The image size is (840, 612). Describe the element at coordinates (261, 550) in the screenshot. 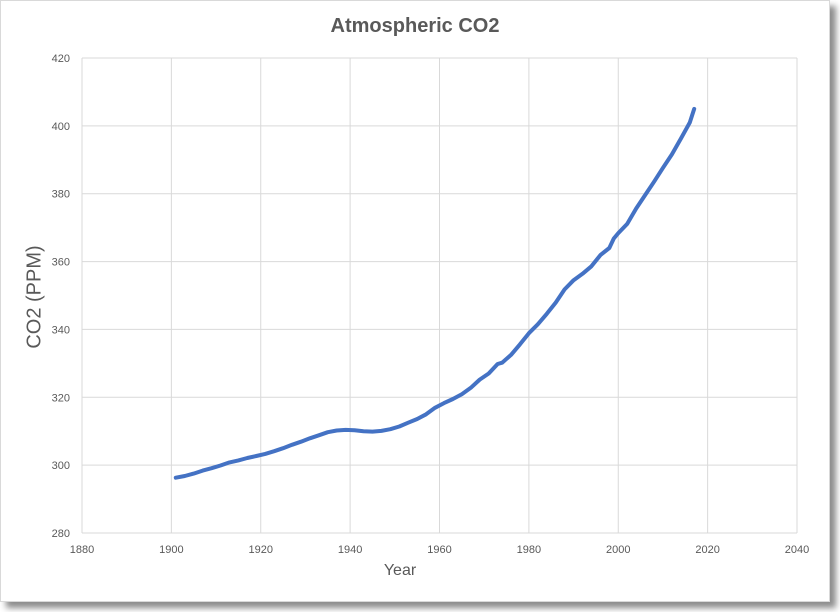

I see `x-tick-label: 1920` at that location.